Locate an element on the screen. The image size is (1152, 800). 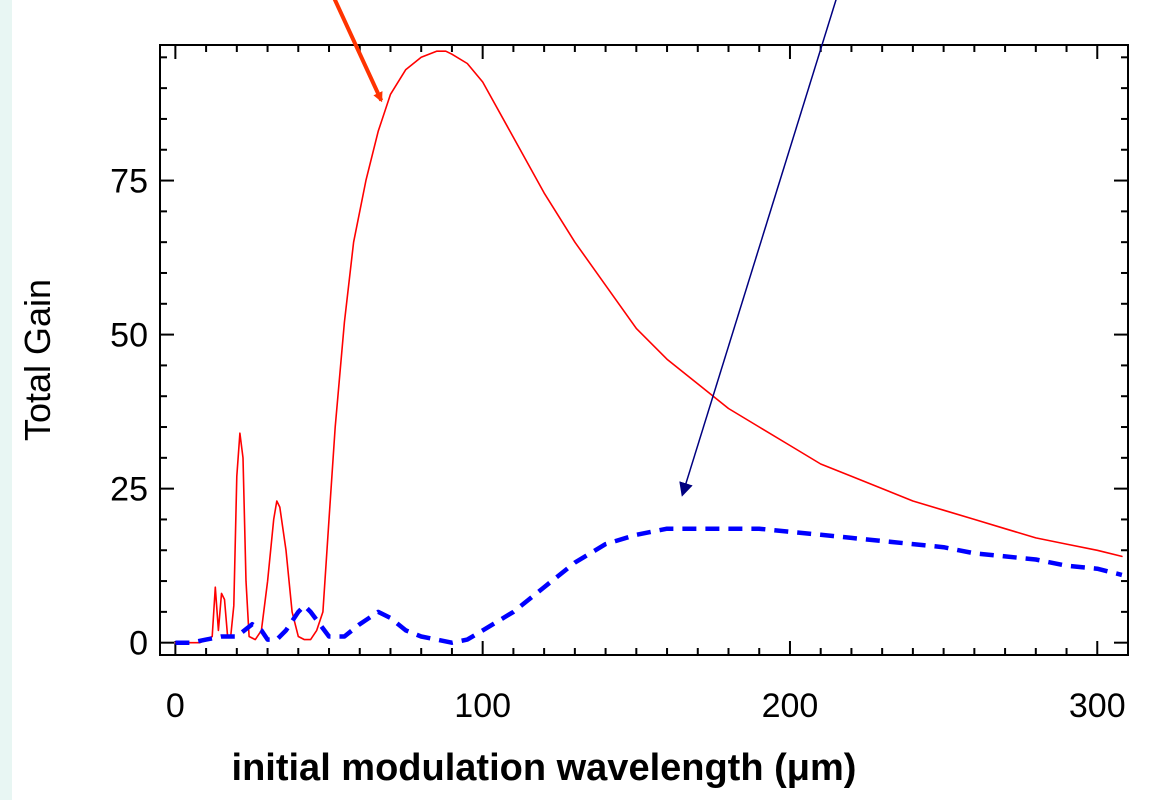
x-axis-title: initial modulation wavelength (μm) is located at coordinates (544, 768).